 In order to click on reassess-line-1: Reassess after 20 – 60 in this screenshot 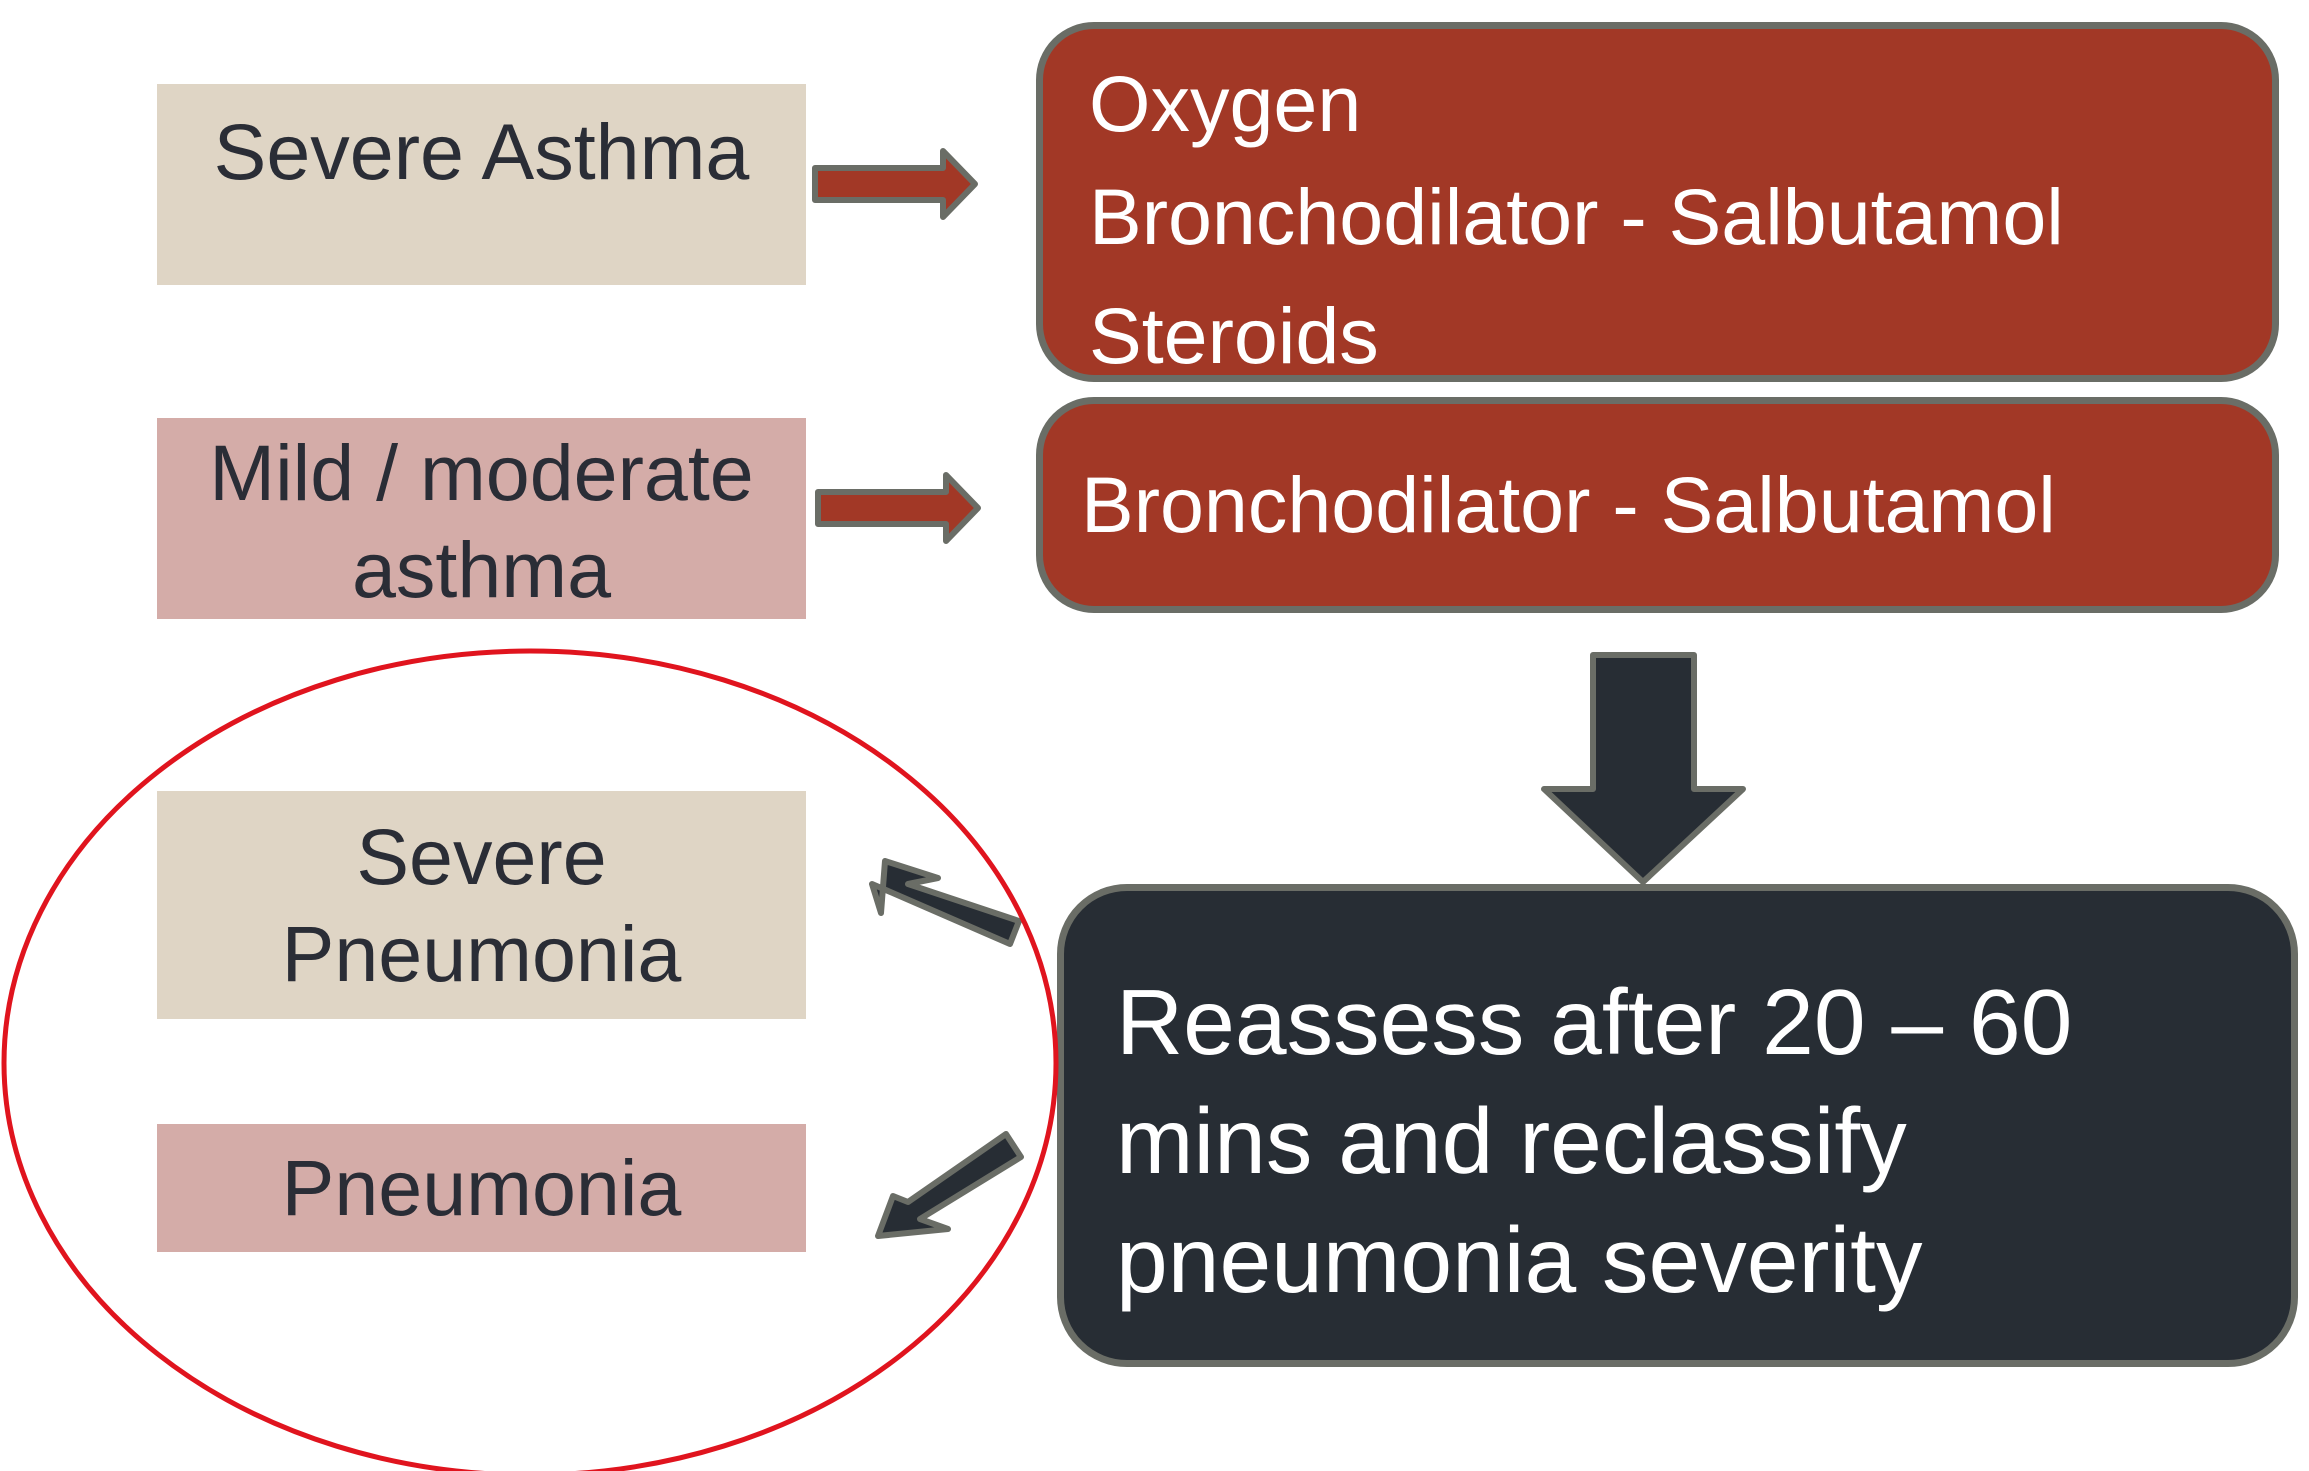, I will do `click(1594, 1022)`.